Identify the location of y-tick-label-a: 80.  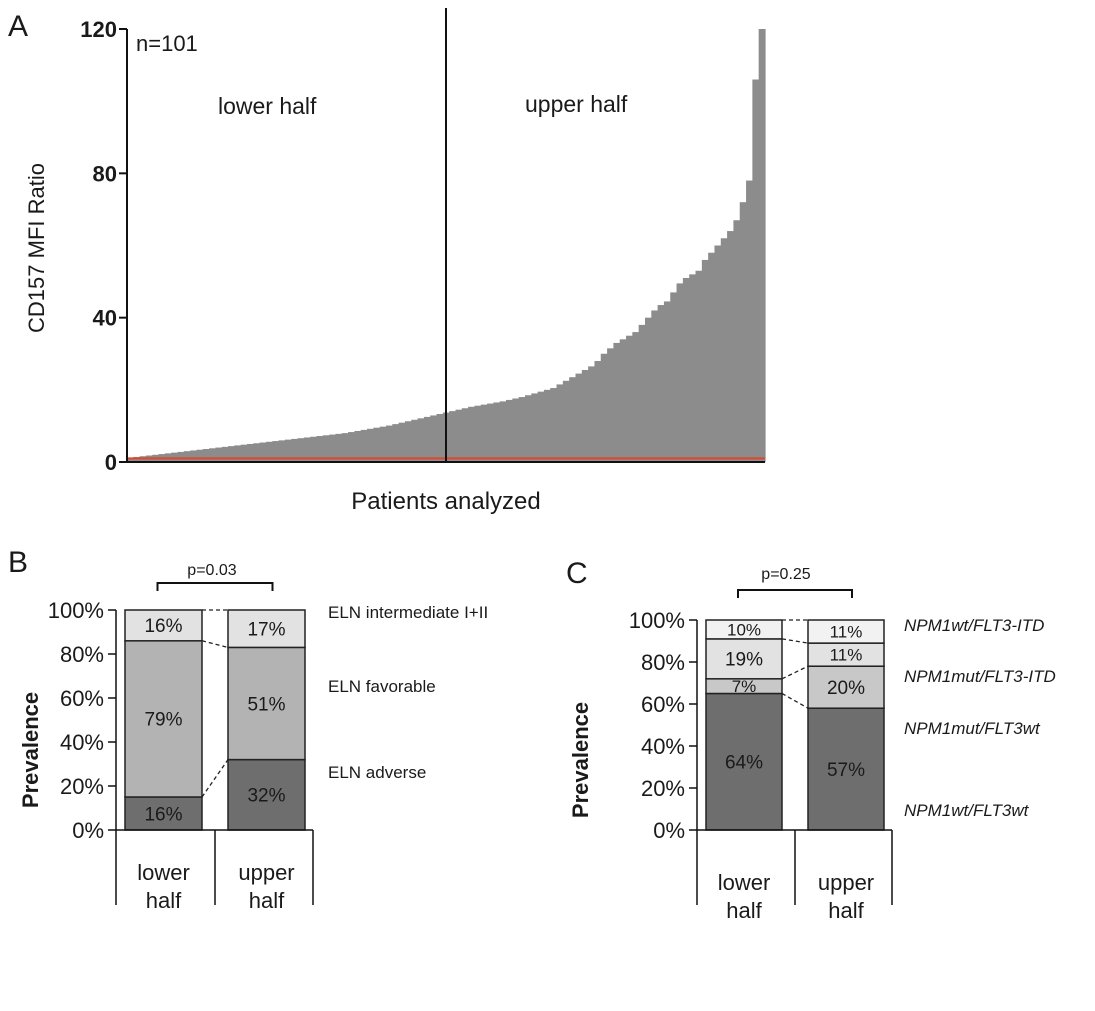
(105, 173).